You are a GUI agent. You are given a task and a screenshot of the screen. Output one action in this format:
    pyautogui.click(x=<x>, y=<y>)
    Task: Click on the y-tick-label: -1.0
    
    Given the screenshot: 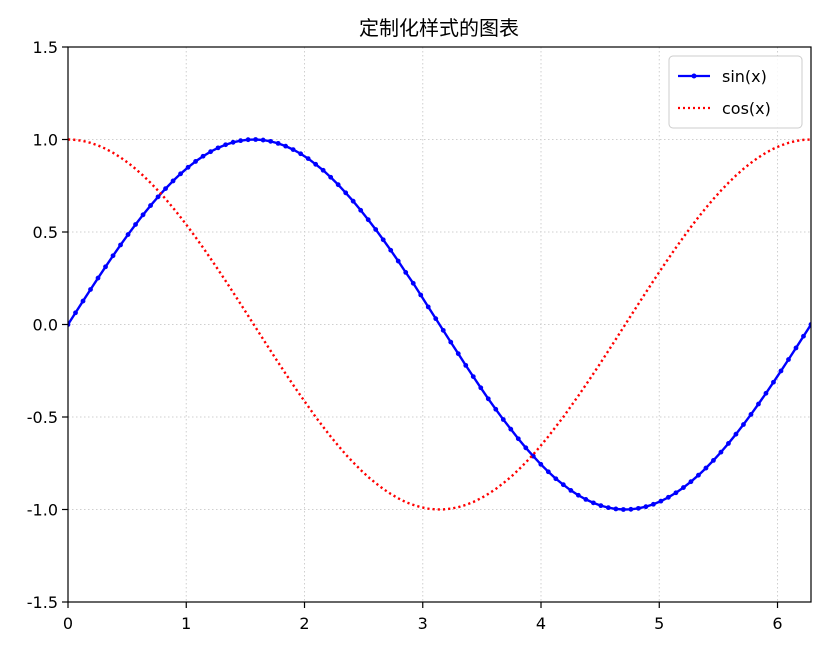 What is the action you would take?
    pyautogui.click(x=42, y=510)
    